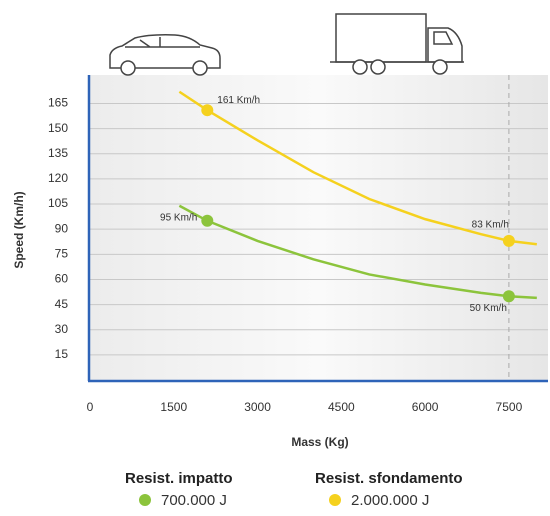  I want to click on y-tick-label: 135, so click(58, 153).